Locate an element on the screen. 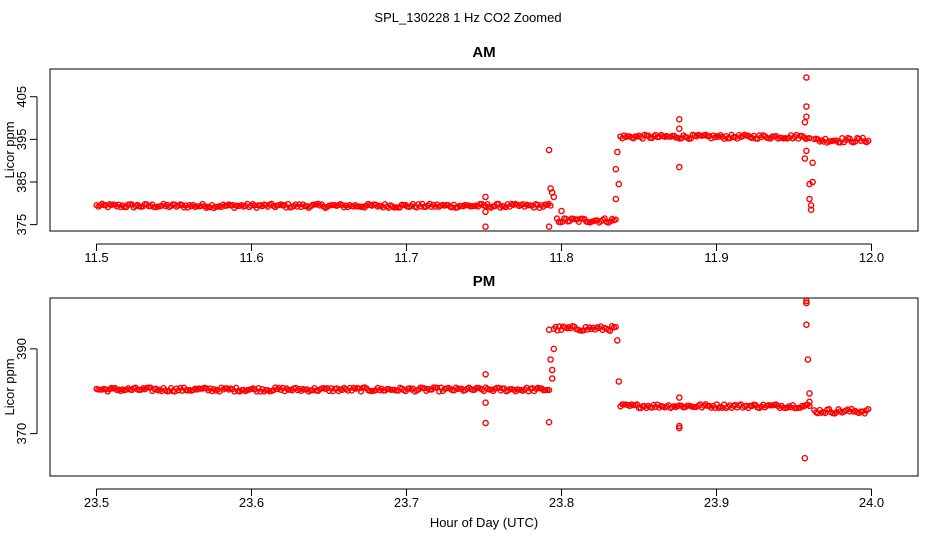  am-x-tick-label: 11.5 is located at coordinates (96, 257).